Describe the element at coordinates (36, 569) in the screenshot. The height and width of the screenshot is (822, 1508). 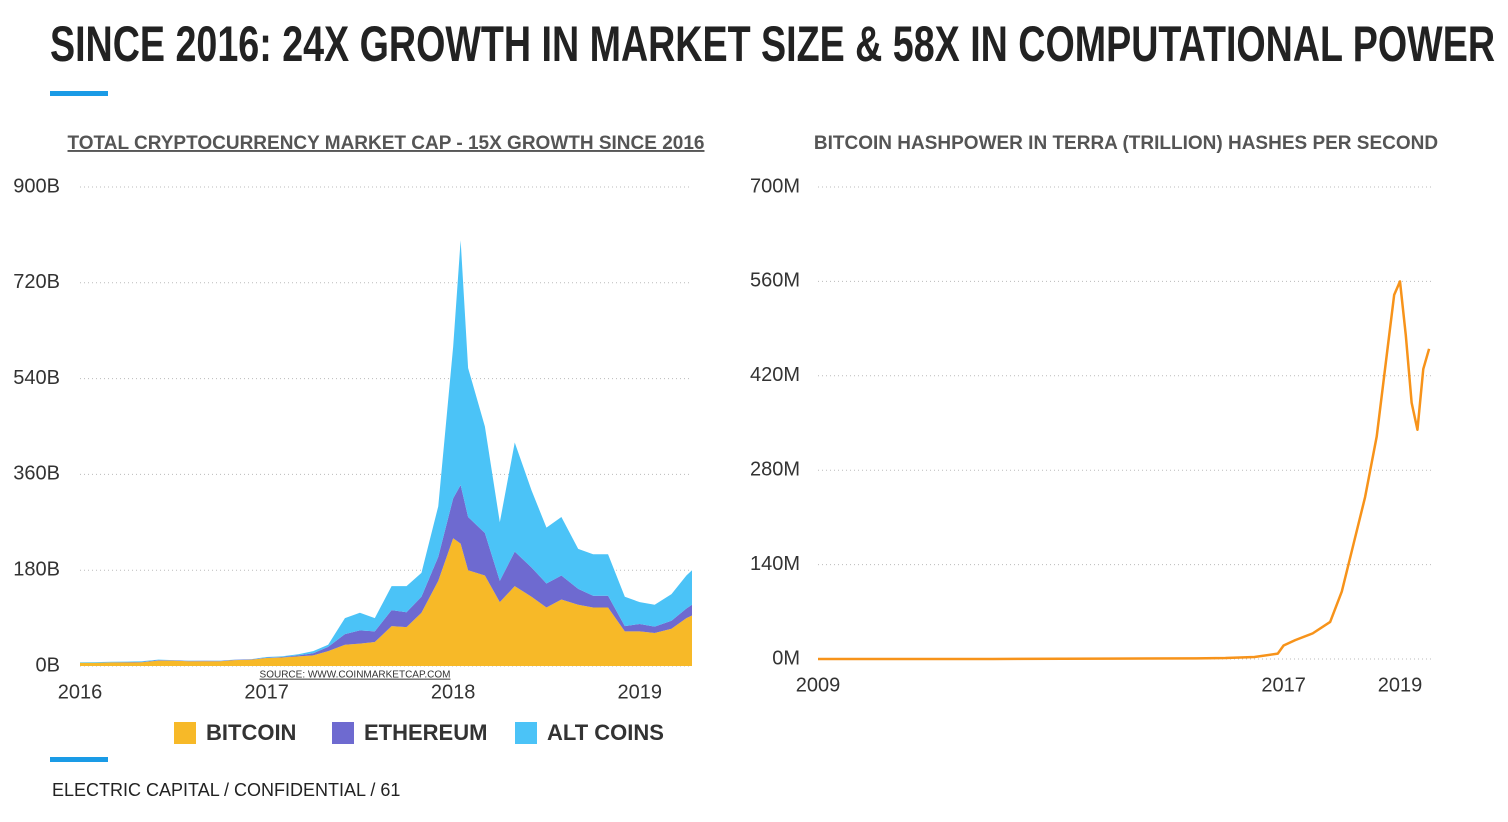
I see `y-tick-label: 180B` at that location.